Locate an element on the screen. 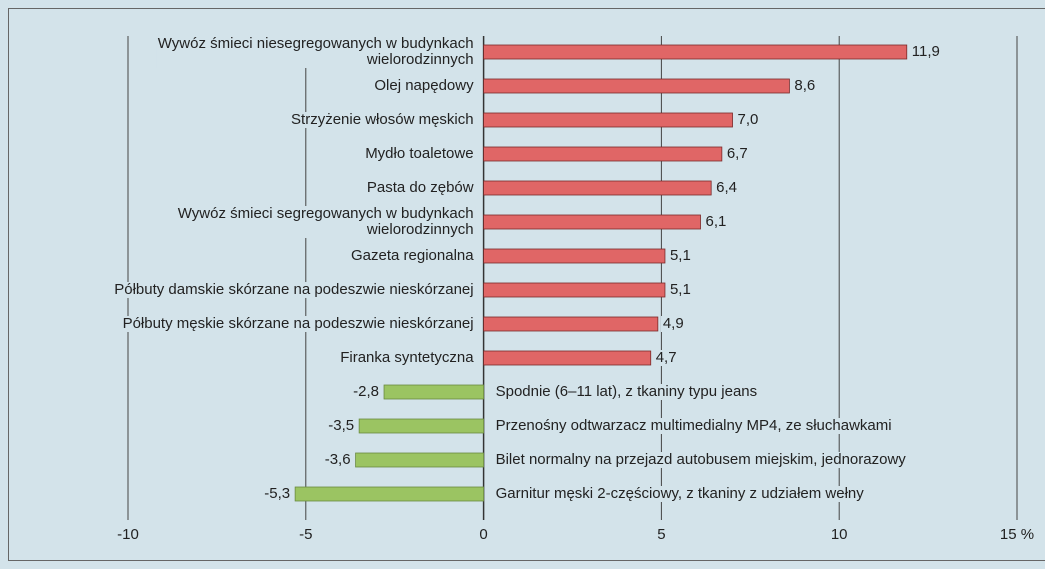 This screenshot has width=1045, height=569. category-label: Pasta do zębów is located at coordinates (420, 187).